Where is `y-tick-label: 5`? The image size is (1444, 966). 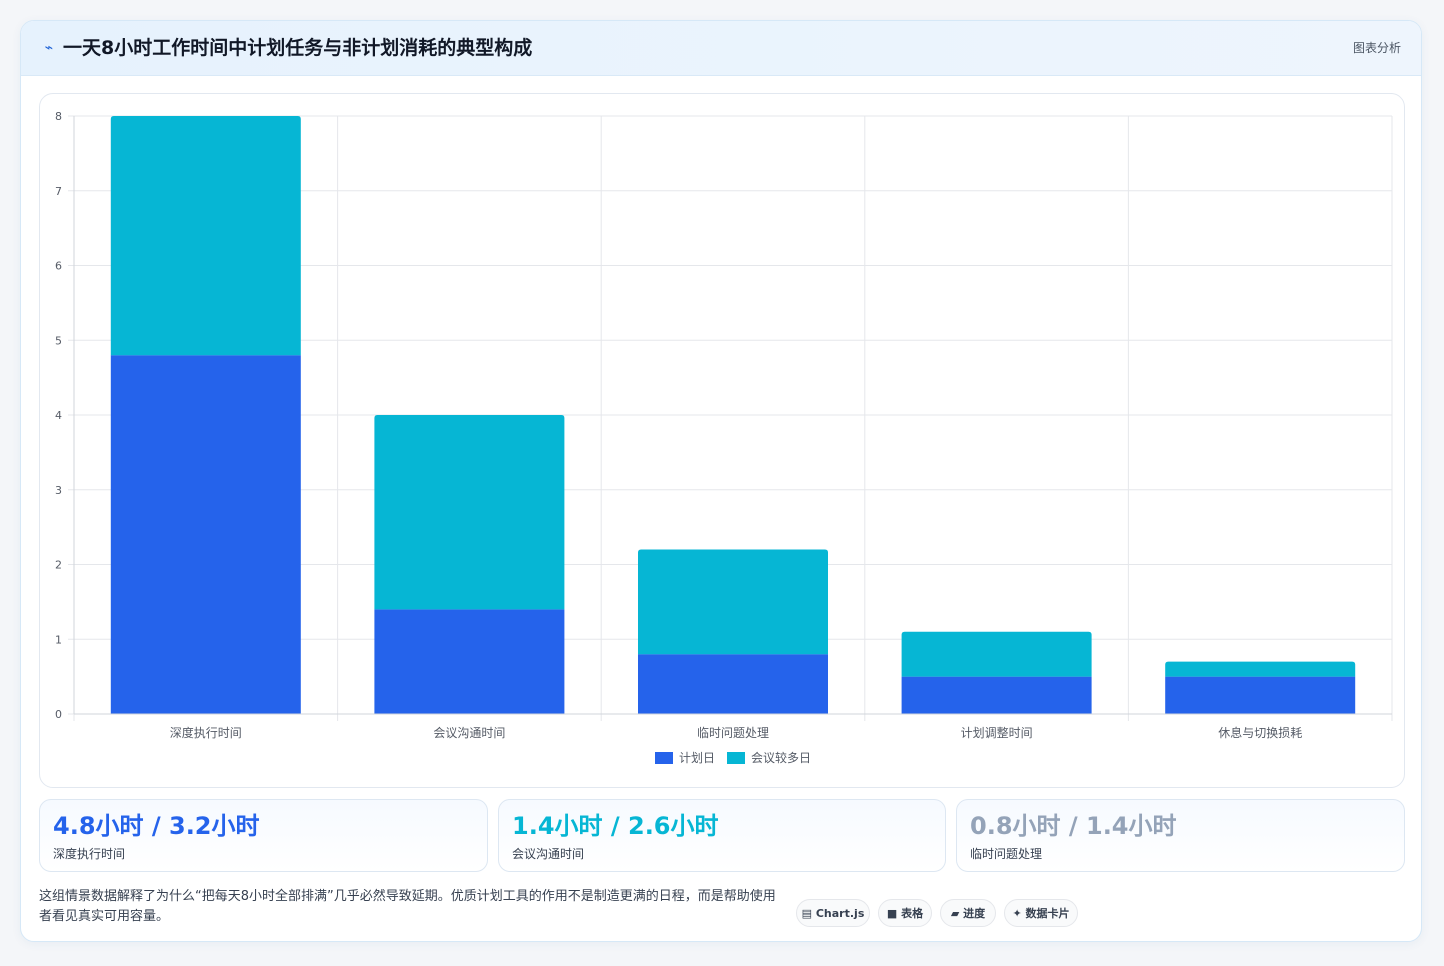 y-tick-label: 5 is located at coordinates (58, 340).